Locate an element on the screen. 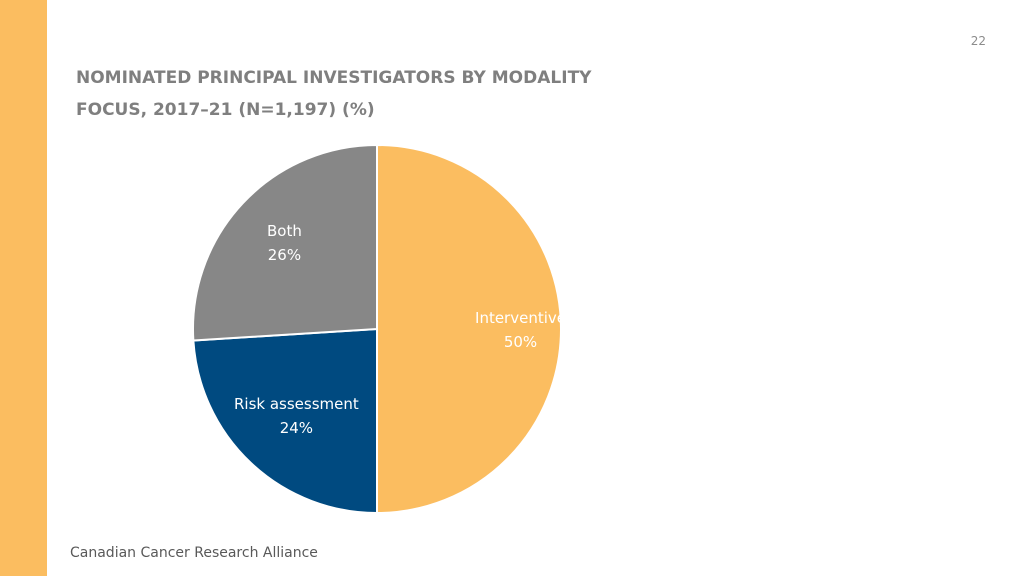  slice-label-both: Both is located at coordinates (284, 231).